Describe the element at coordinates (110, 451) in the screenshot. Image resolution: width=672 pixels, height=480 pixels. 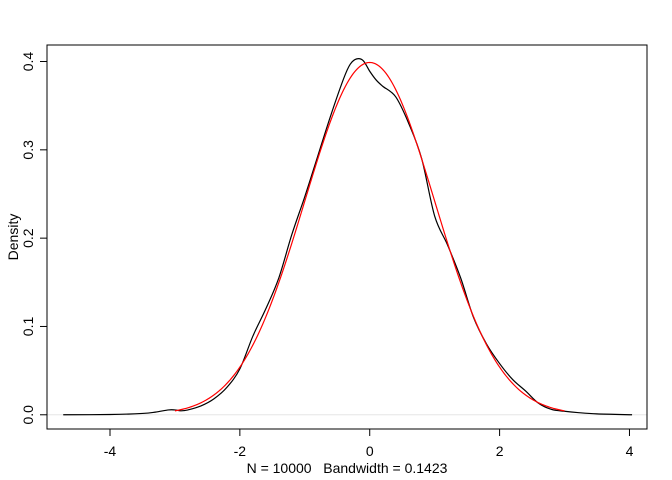
I see `x-tick-label: -4` at that location.